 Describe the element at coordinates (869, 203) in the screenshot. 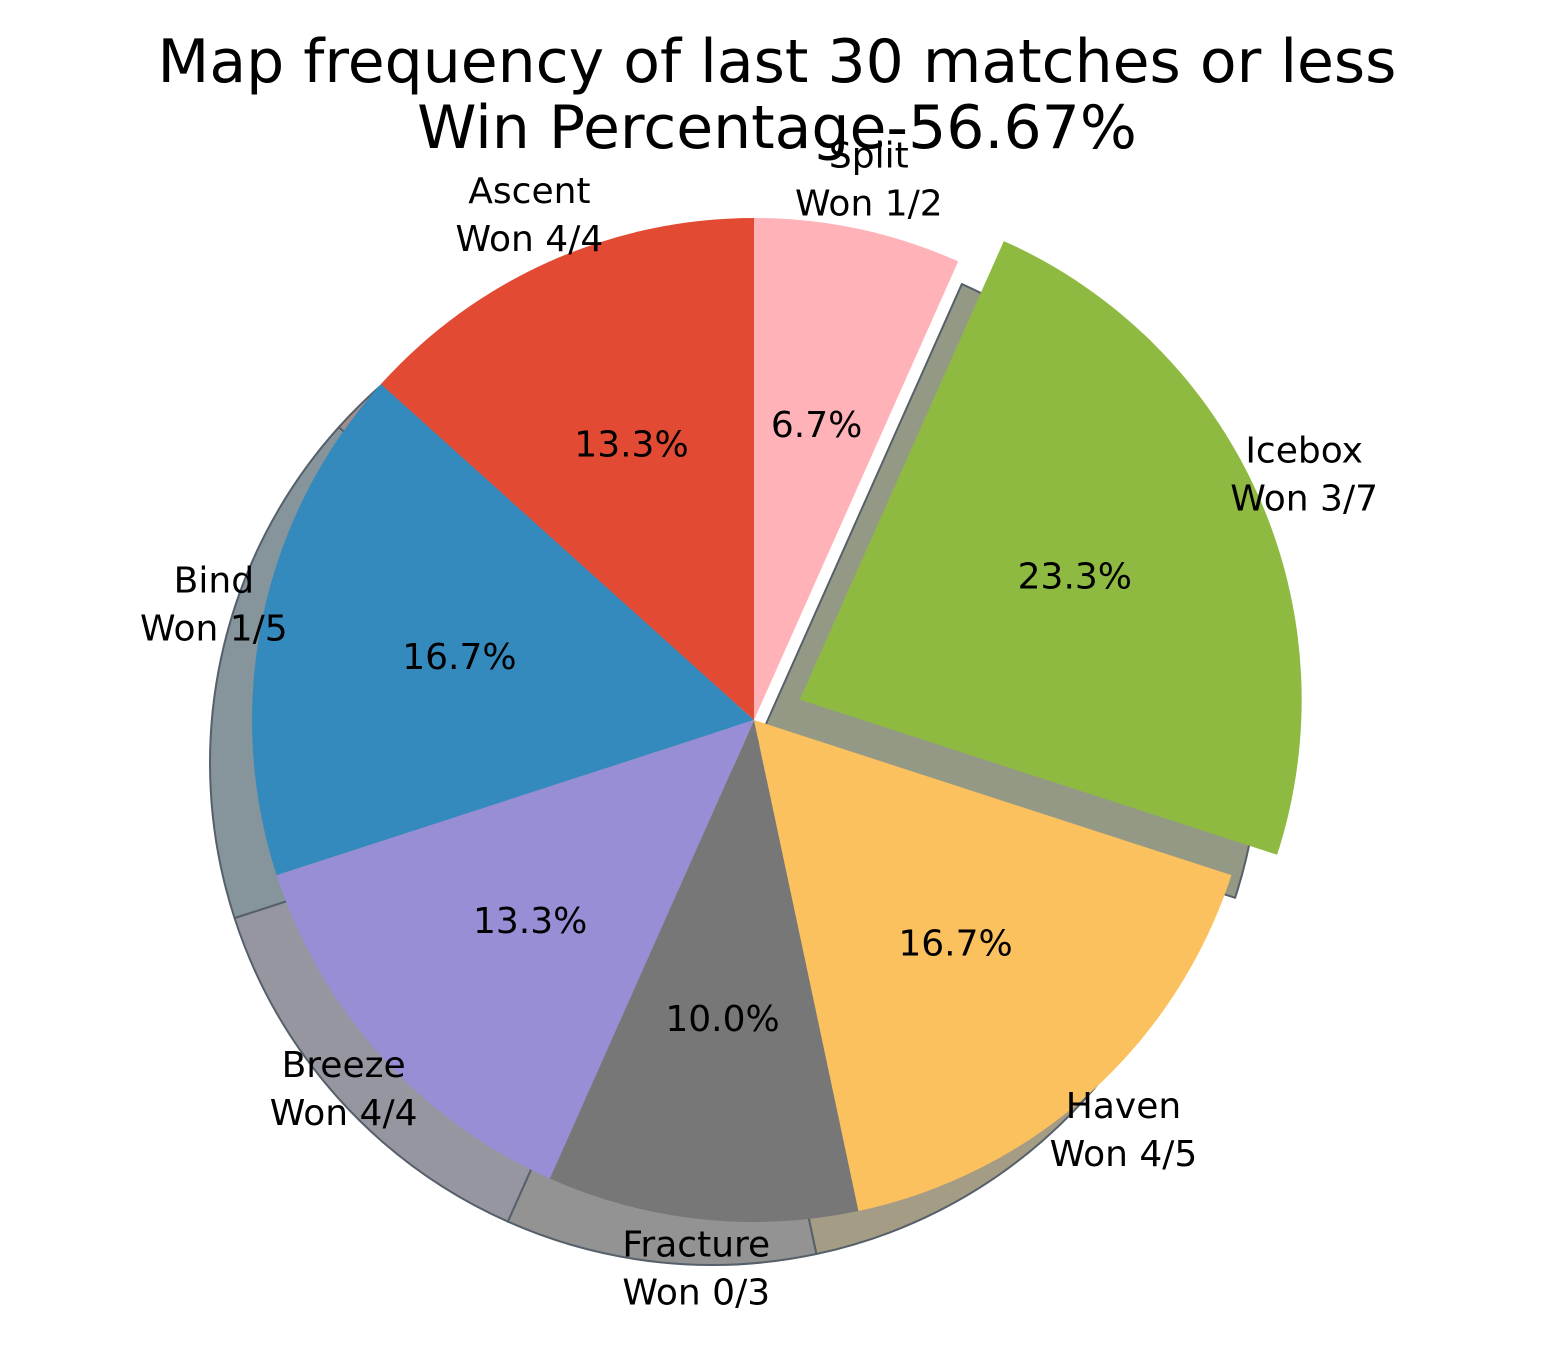

I see `slice-sublabel-split: Won 1/2` at that location.